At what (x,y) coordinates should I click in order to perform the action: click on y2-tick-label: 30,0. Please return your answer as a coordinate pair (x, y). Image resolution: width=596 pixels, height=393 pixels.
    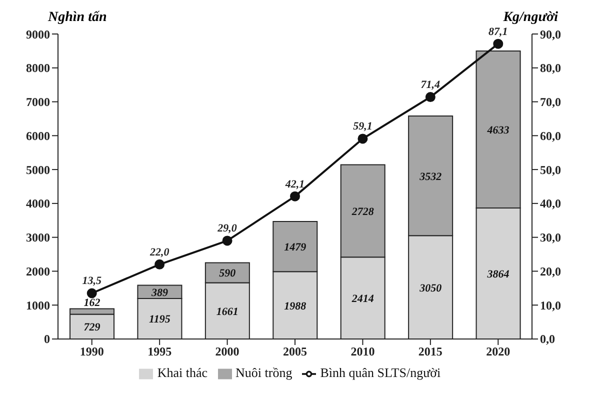
    Looking at the image, I should click on (550, 237).